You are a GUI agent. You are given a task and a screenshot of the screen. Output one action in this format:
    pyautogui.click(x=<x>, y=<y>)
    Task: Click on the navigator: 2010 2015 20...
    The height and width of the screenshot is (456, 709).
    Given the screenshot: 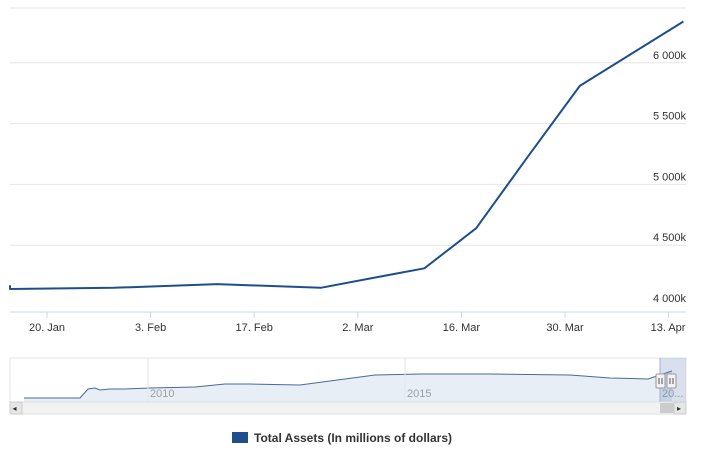 What is the action you would take?
    pyautogui.click(x=348, y=380)
    